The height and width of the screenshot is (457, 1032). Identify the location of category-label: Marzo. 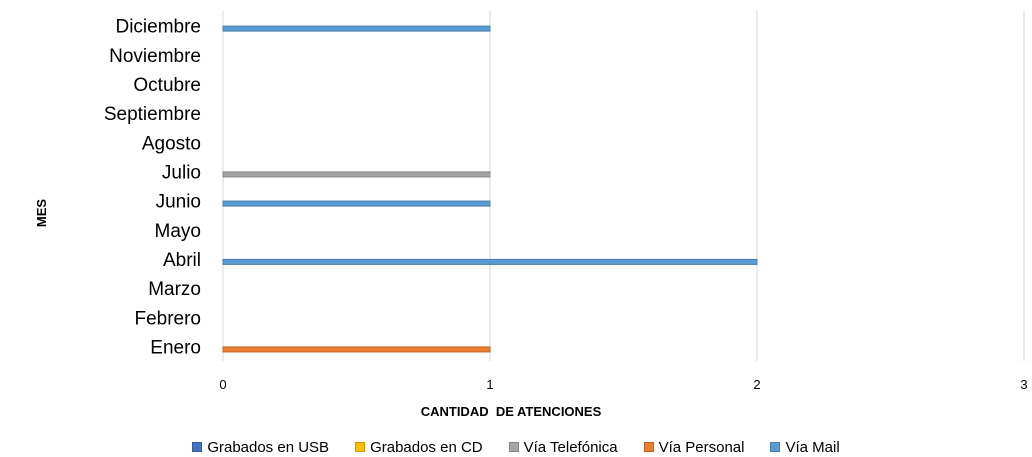
(174, 289).